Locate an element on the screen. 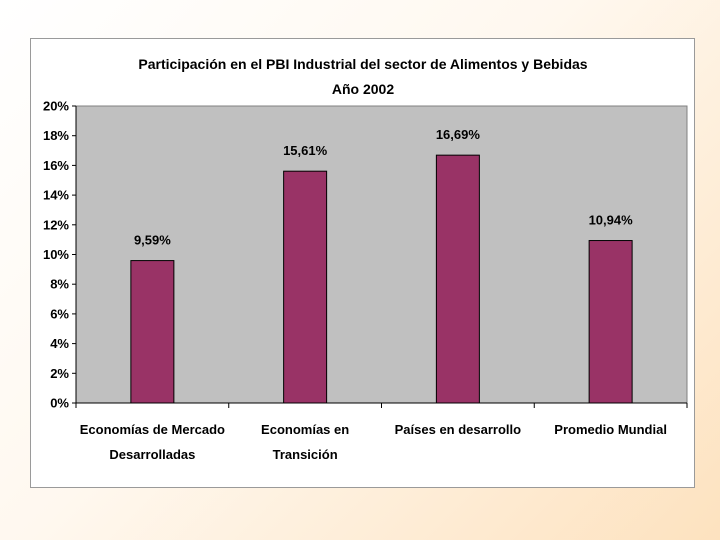 Image resolution: width=720 pixels, height=540 pixels. bar-value-label: 9,59% is located at coordinates (152, 240).